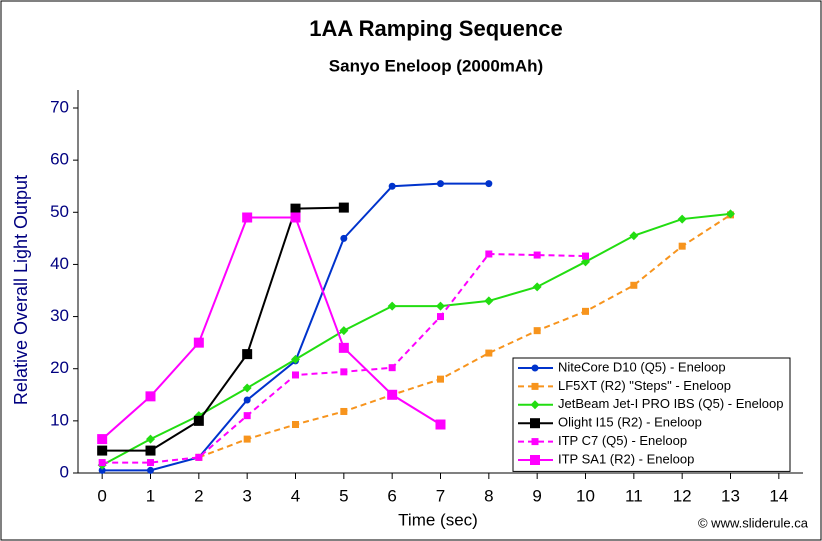 The width and height of the screenshot is (822, 541). What do you see at coordinates (730, 495) in the screenshot?
I see `x-tick-label: 13` at bounding box center [730, 495].